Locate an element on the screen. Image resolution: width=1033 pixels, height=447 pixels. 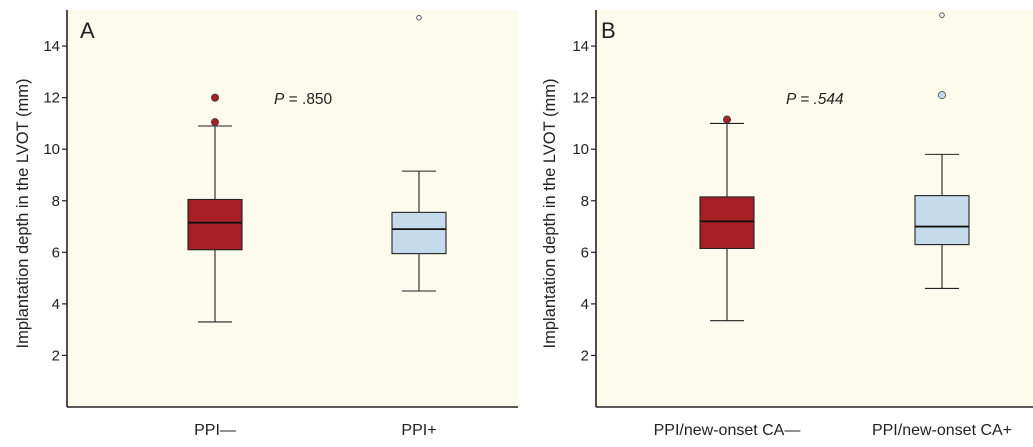
x-category-label: PPI— is located at coordinates (215, 430).